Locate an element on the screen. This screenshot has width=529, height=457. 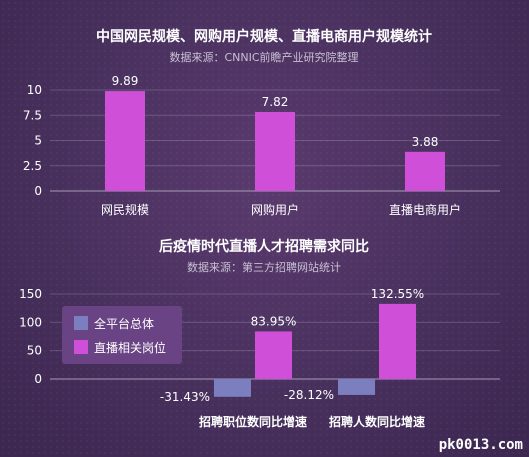
chart2-data-label: -28.12% is located at coordinates (309, 395).